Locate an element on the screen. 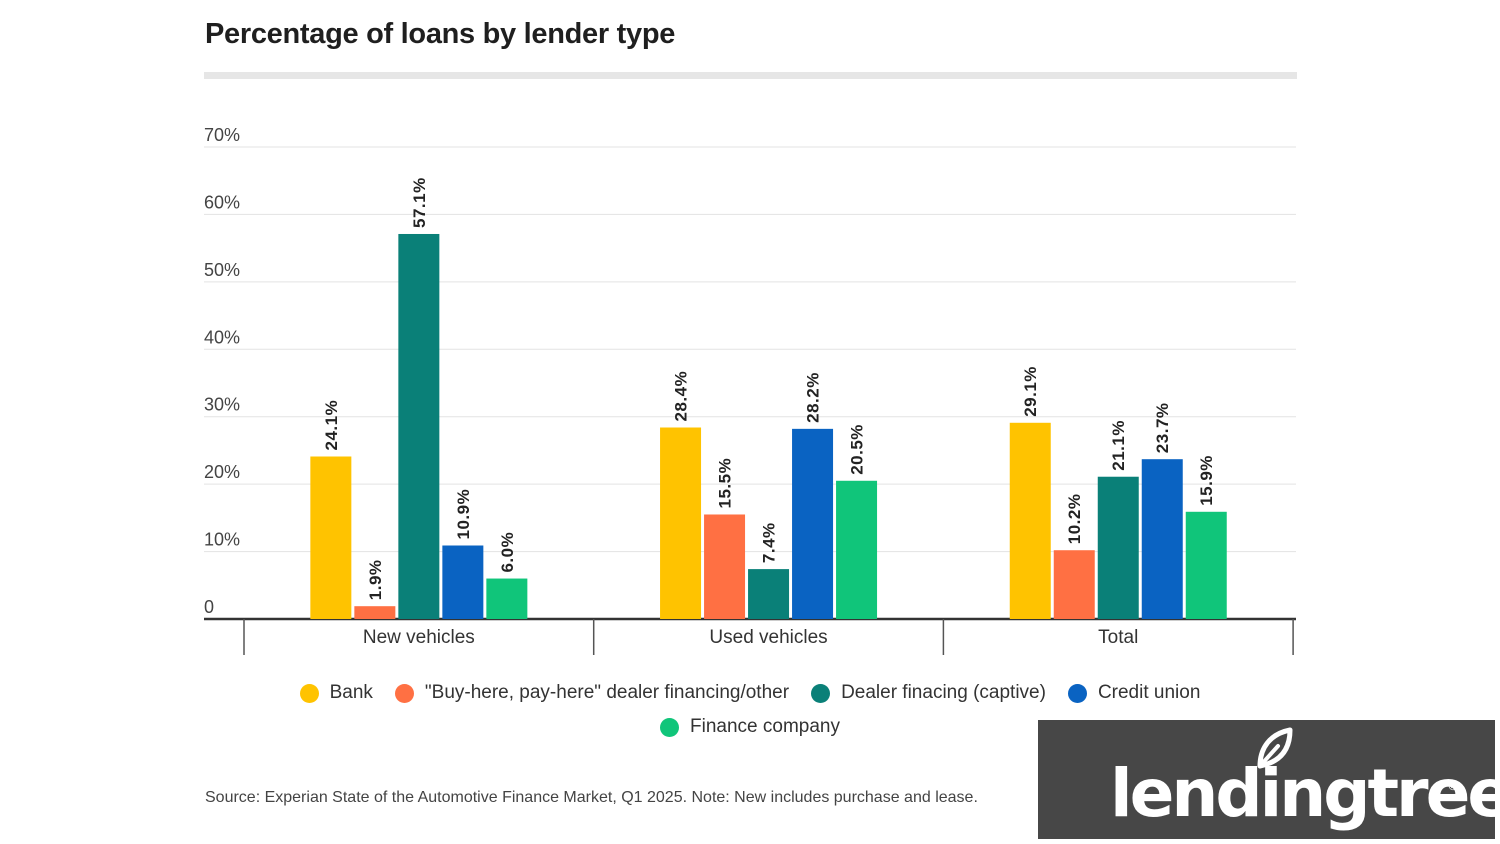 The height and width of the screenshot is (844, 1500). legend-label: Dealer finacing (captive) is located at coordinates (943, 692).